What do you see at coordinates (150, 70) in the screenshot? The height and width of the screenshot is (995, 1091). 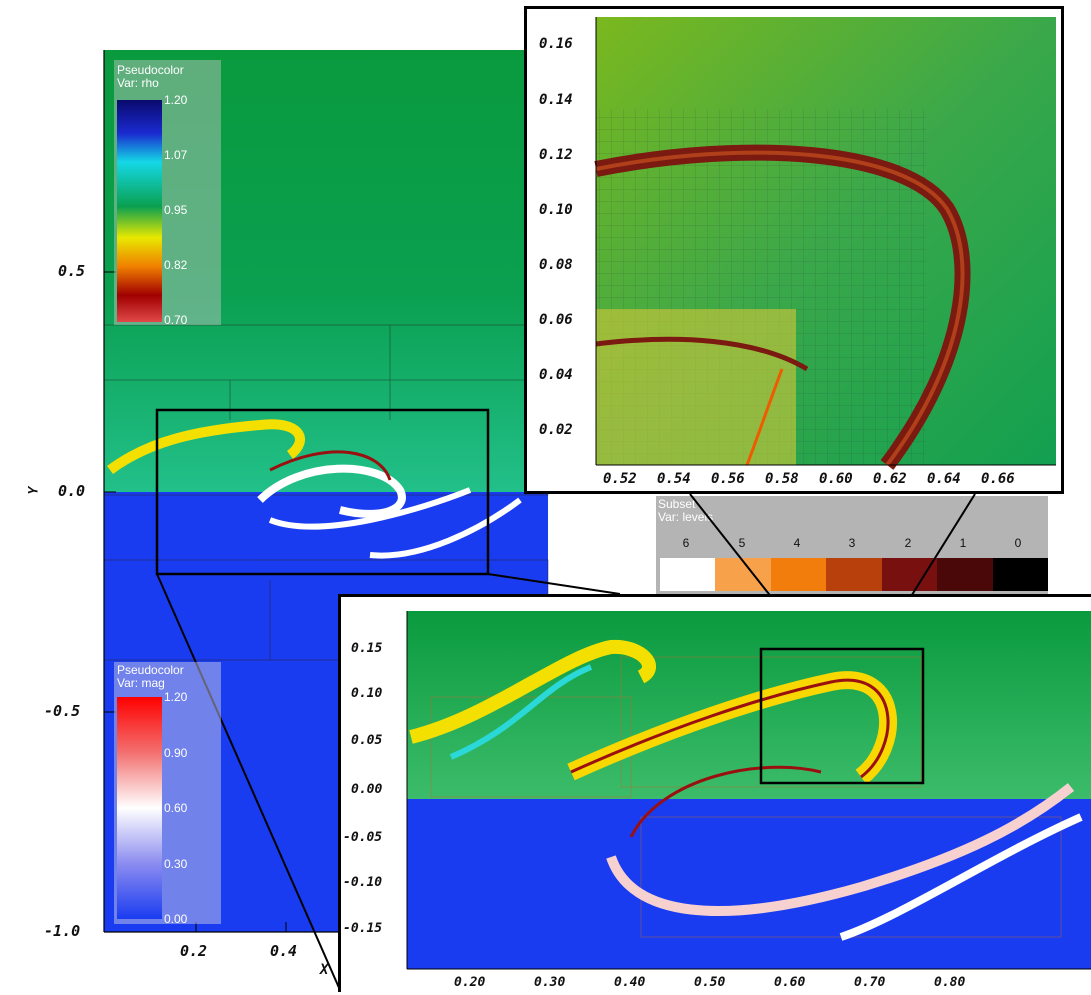 I see `legend-rho-title: Pseudocolor` at bounding box center [150, 70].